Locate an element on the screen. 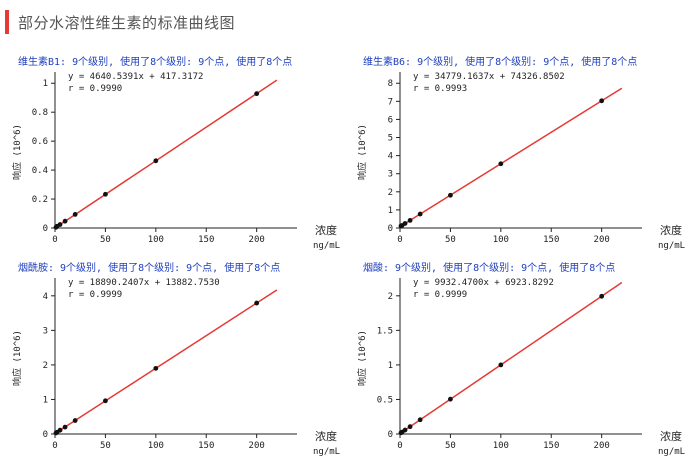 The height and width of the screenshot is (476, 690). y-tick-label: 0.5 is located at coordinates (385, 400).